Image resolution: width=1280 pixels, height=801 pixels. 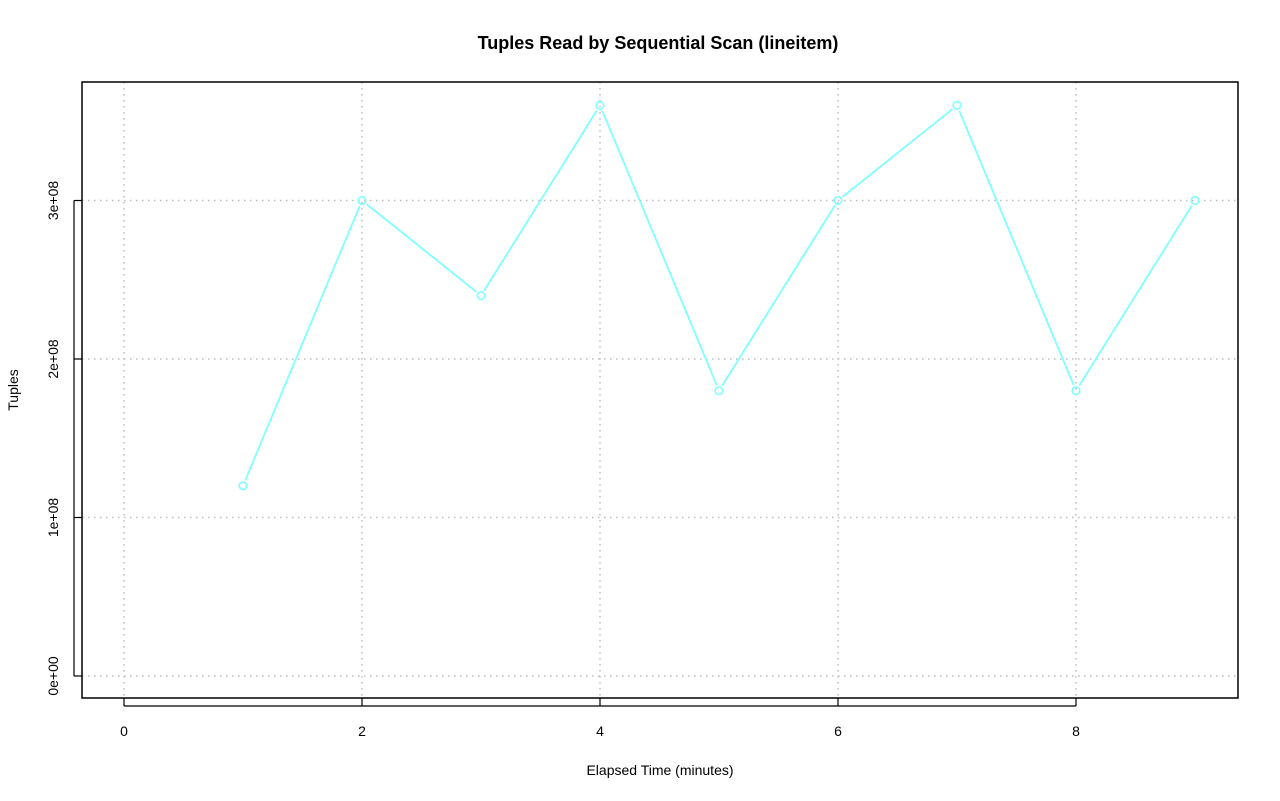 What do you see at coordinates (53, 201) in the screenshot?
I see `y-tick-label: 3e+08` at bounding box center [53, 201].